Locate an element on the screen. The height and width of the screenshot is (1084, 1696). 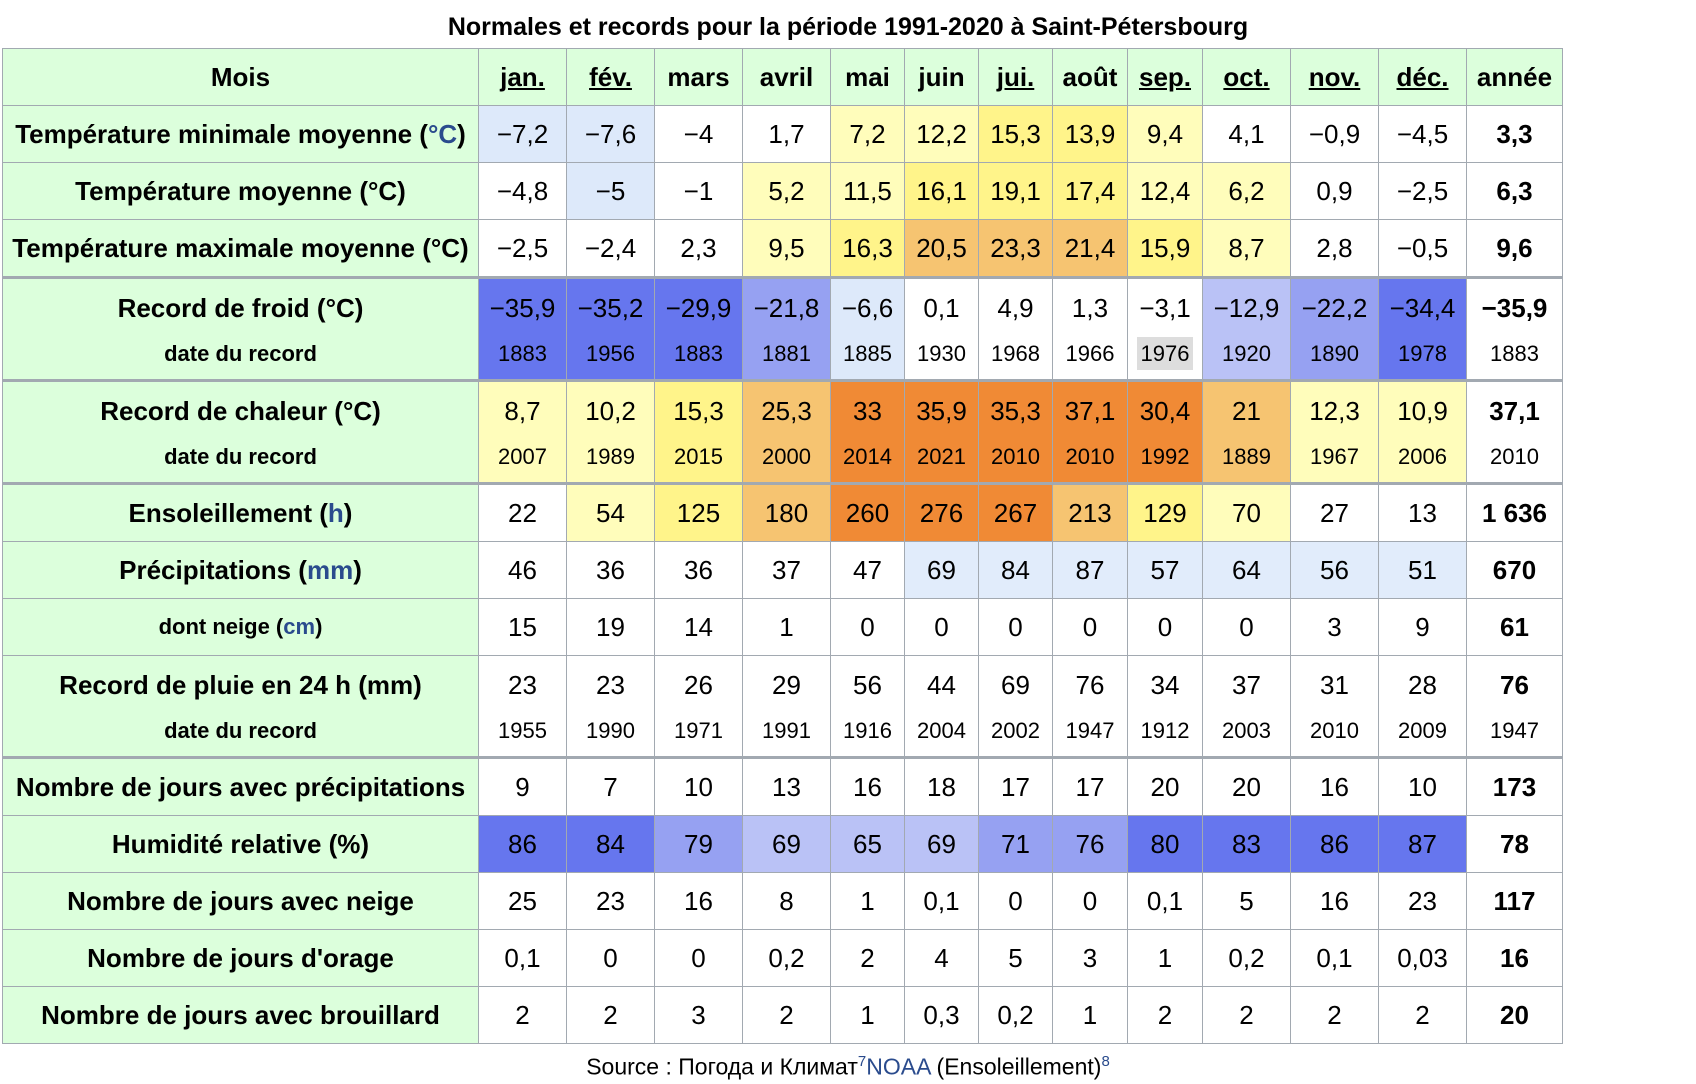
row-label-text: Nombre de jours avec précipitations is located at coordinates (240, 786).